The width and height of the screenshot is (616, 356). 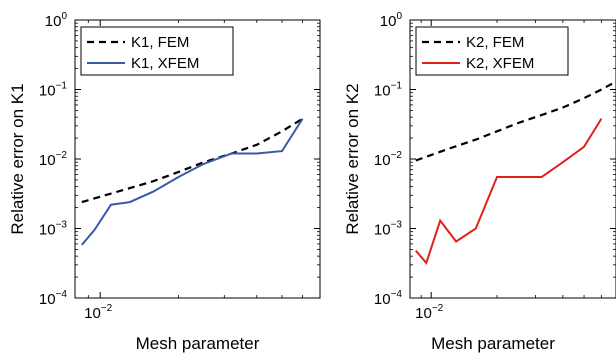 I want to click on series-group, so click(x=192, y=181).